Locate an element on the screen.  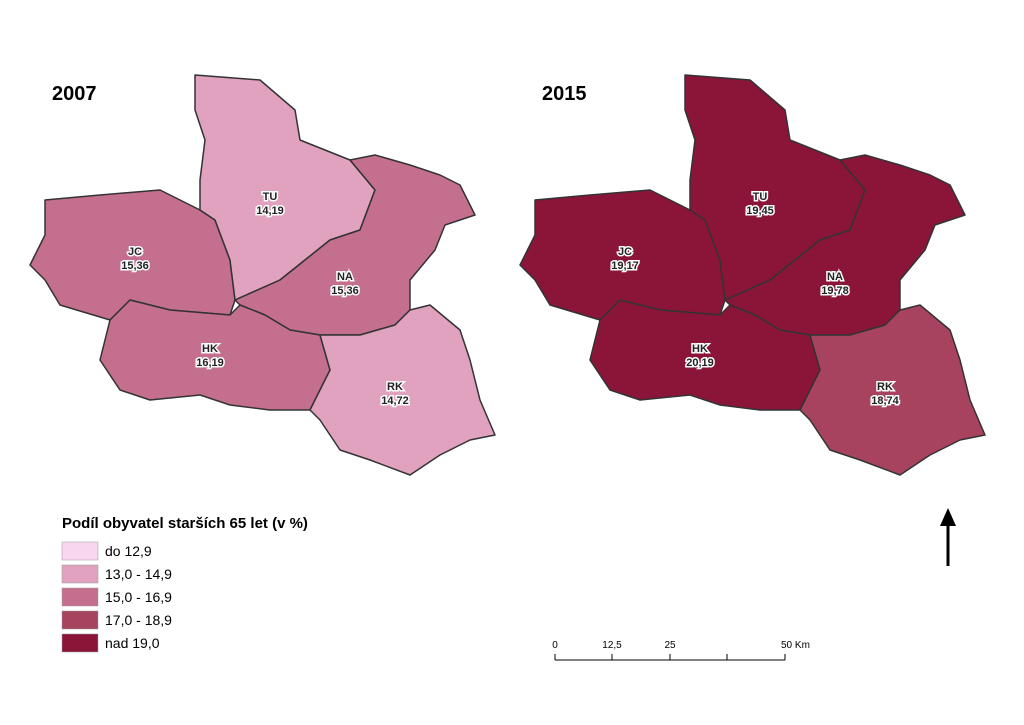
region-value: 18,74 is located at coordinates (885, 401).